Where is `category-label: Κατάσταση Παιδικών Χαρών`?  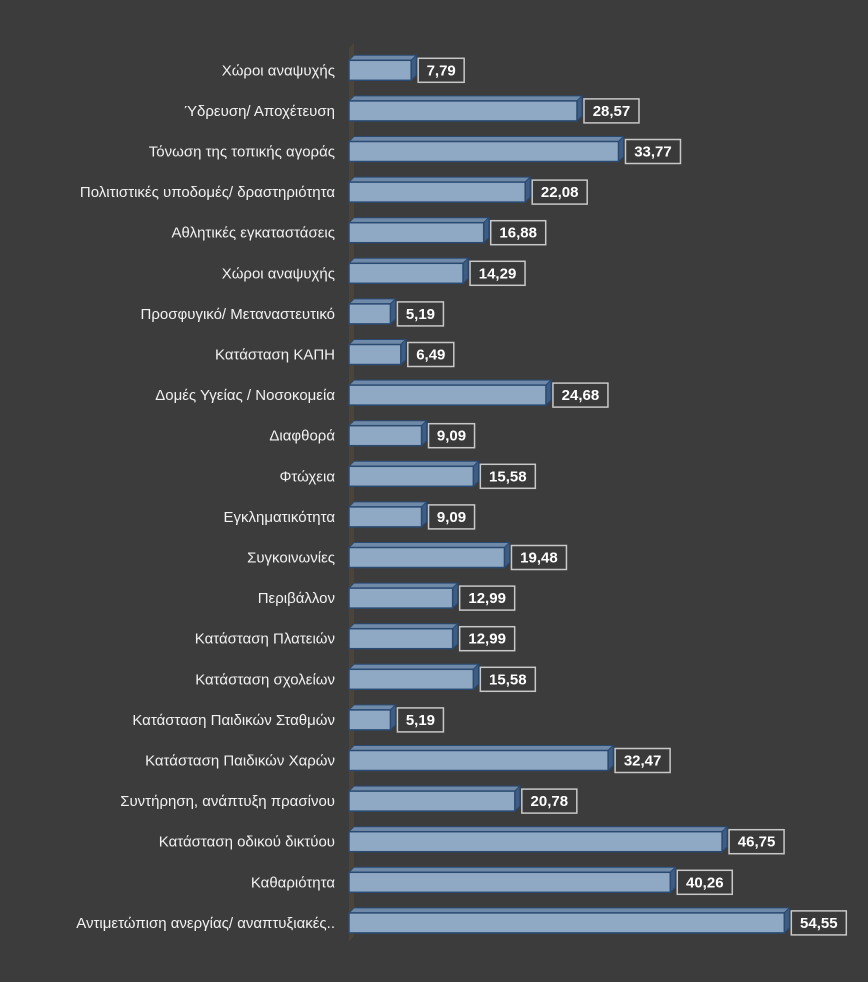 category-label: Κατάσταση Παιδικών Χαρών is located at coordinates (240, 761).